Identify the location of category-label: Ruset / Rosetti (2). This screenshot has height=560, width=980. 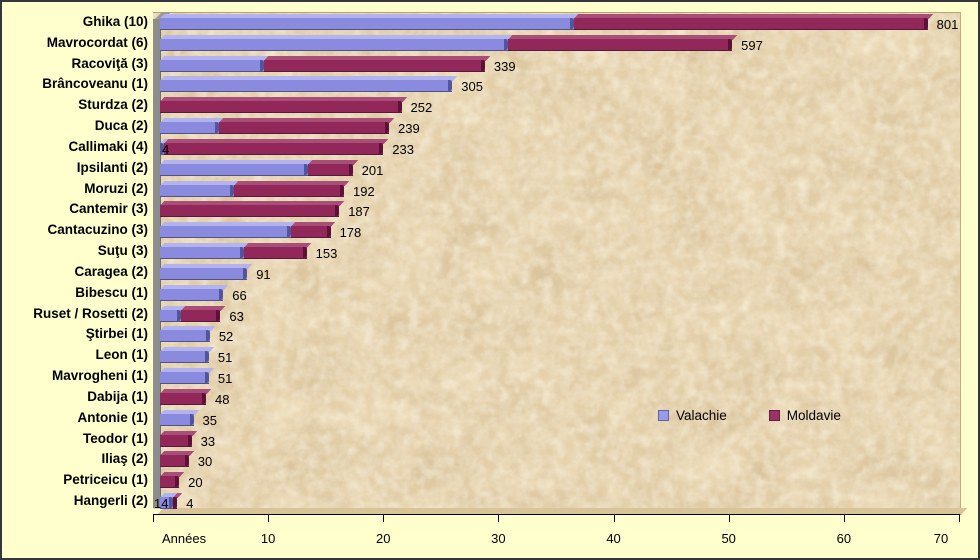
(90, 313).